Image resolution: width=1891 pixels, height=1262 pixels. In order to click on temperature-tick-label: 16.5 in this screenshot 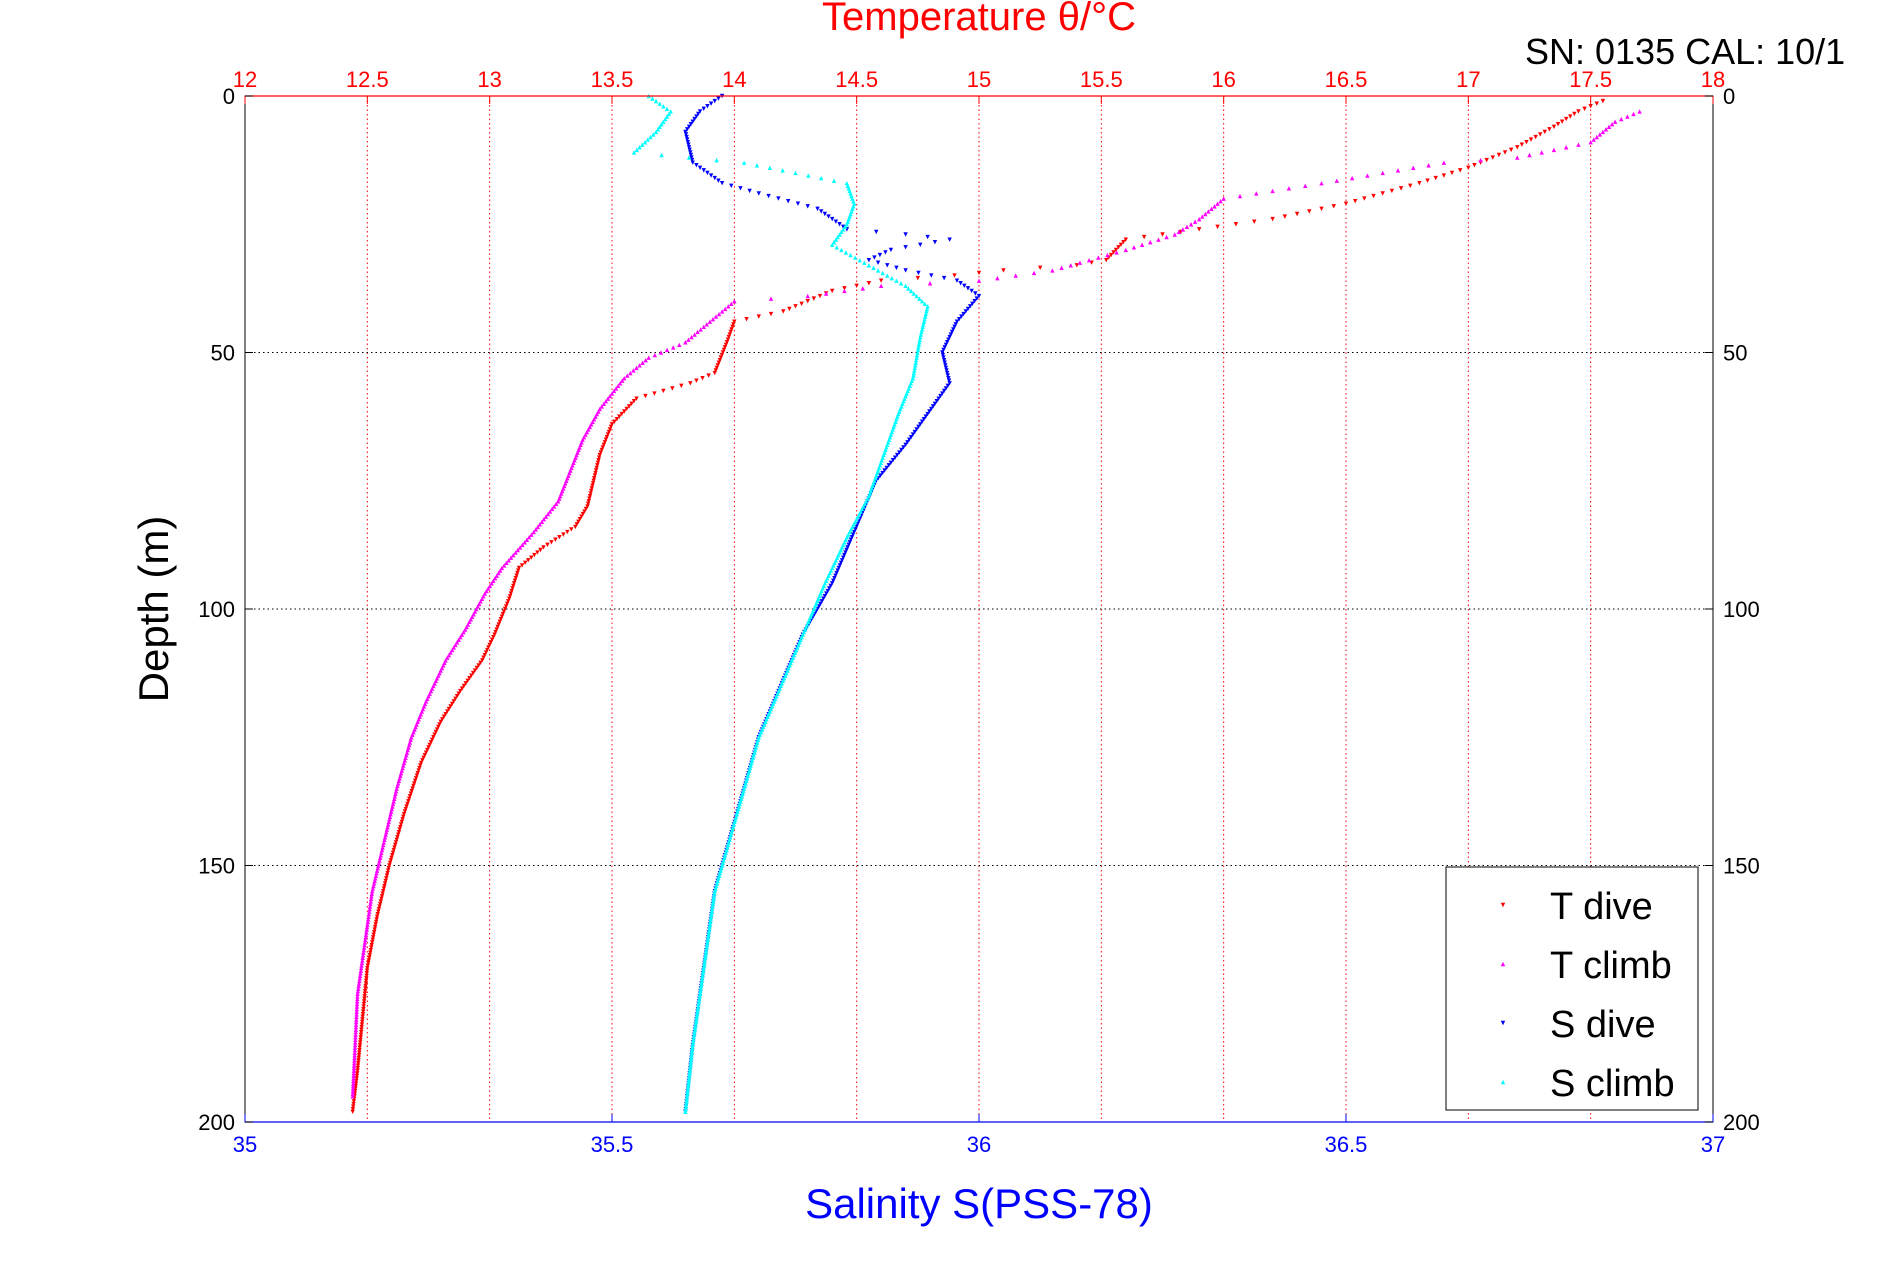, I will do `click(1346, 79)`.